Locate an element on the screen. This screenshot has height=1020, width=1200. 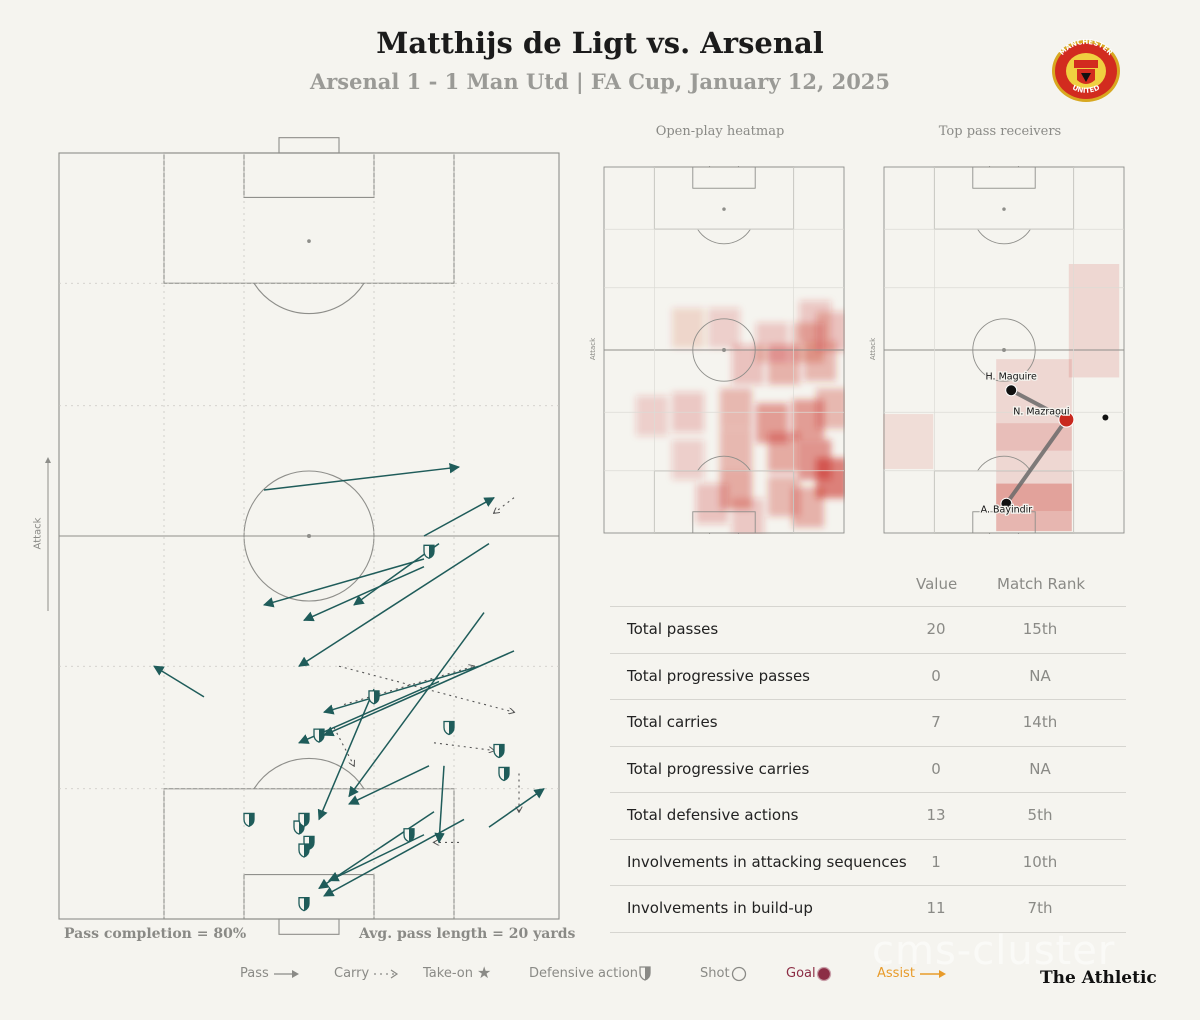
bottom-six-yard-box is located at coordinates (309, 897).